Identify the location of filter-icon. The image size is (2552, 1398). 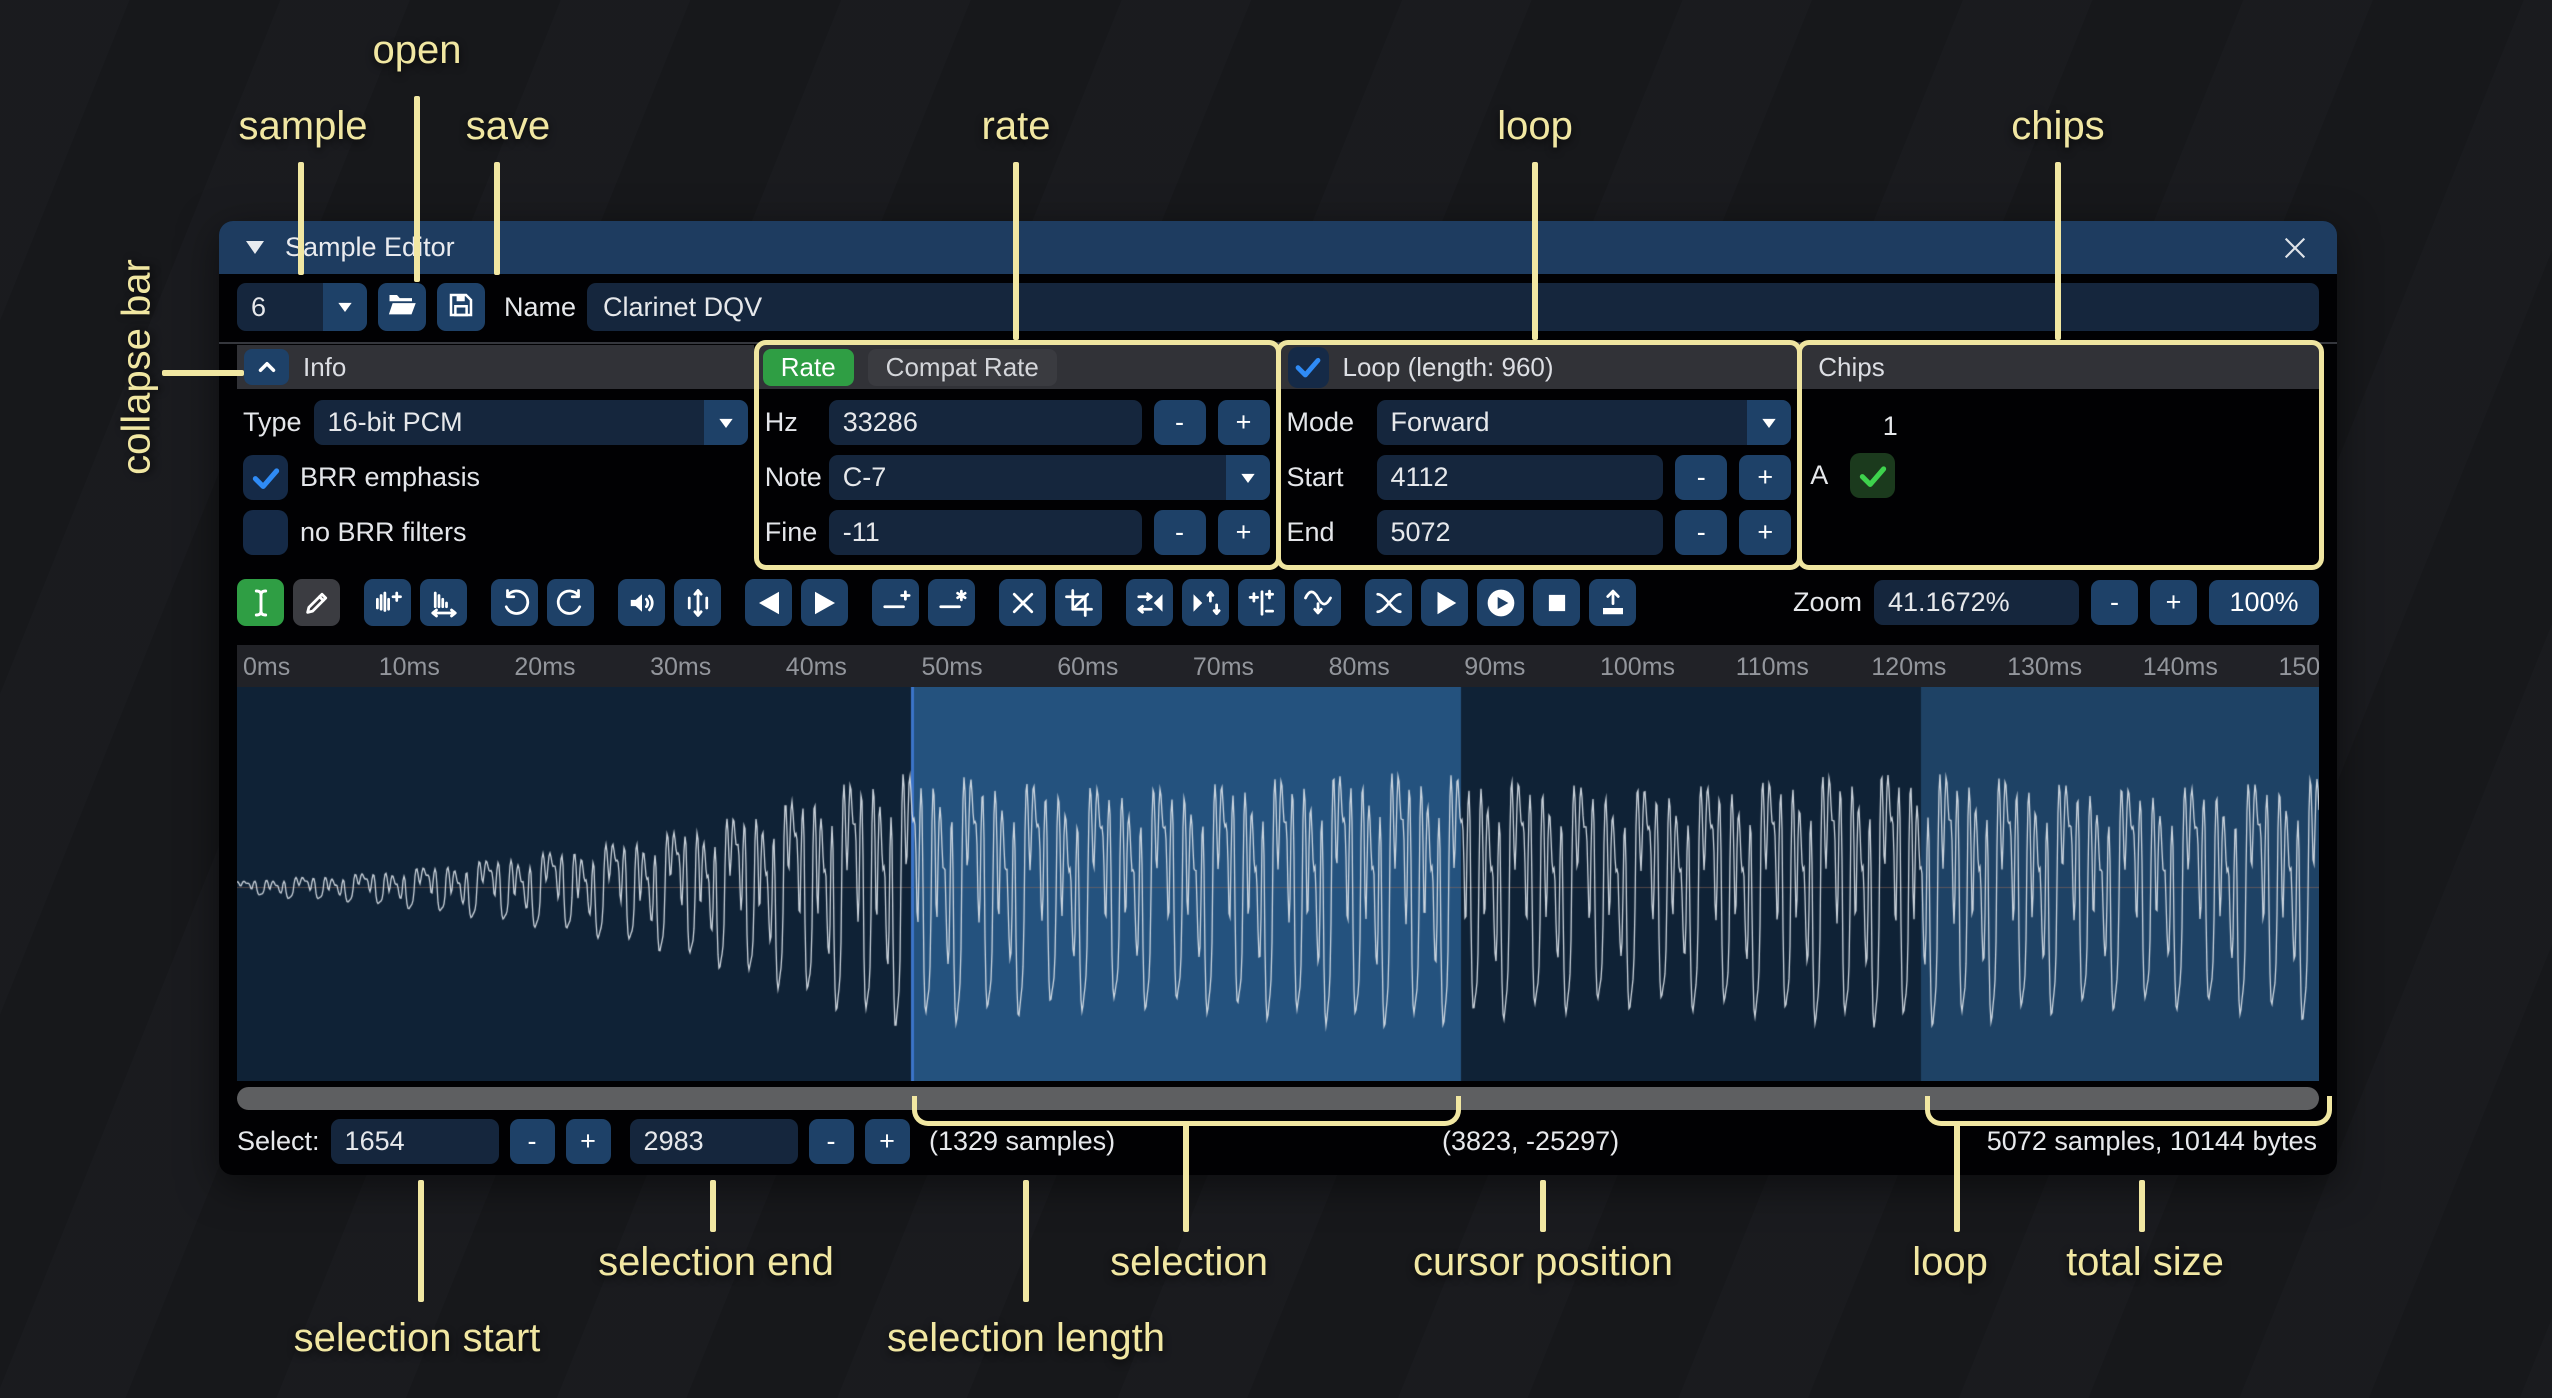
(1318, 603).